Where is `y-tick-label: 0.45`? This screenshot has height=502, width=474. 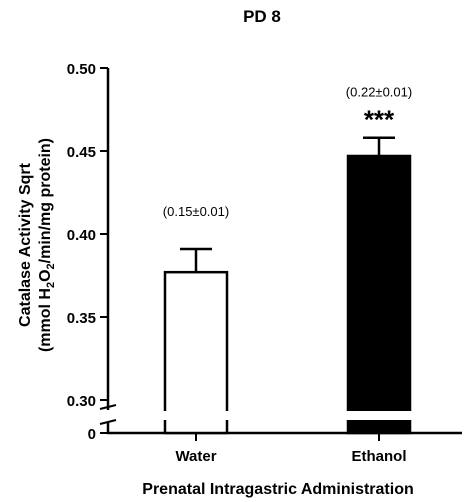 y-tick-label: 0.45 is located at coordinates (81, 152).